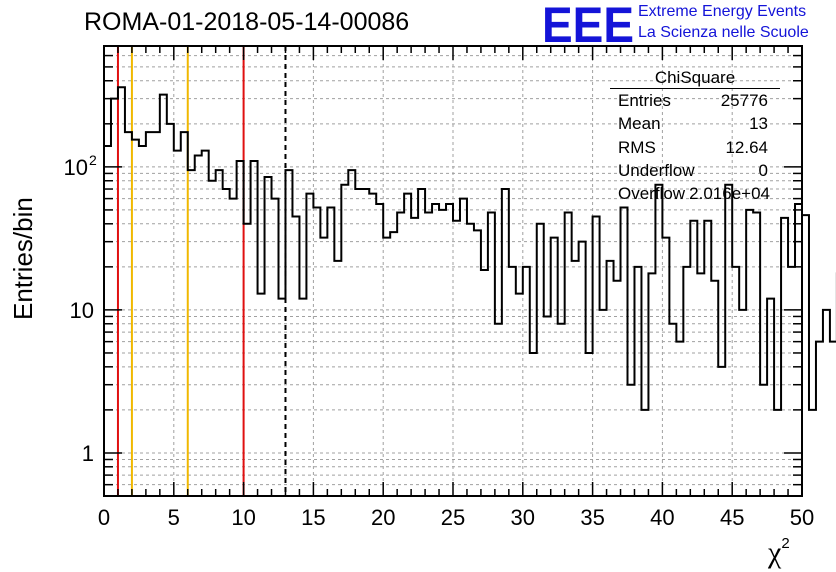  Describe the element at coordinates (174, 517) in the screenshot. I see `x-tick-label: 5` at that location.